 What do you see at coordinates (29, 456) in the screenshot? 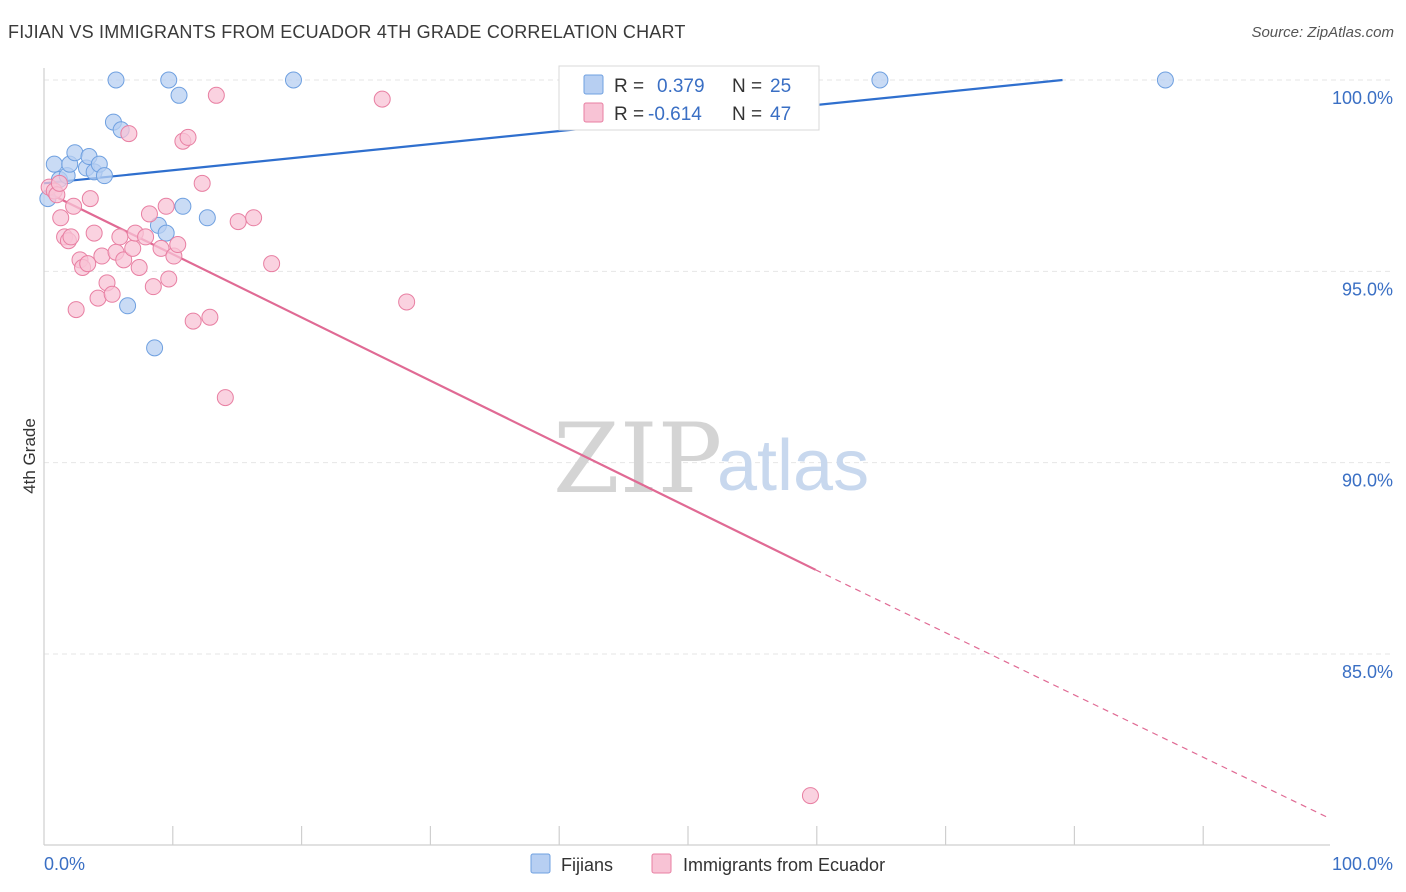
I see `y-axis-title: 4th Grade` at bounding box center [29, 456].